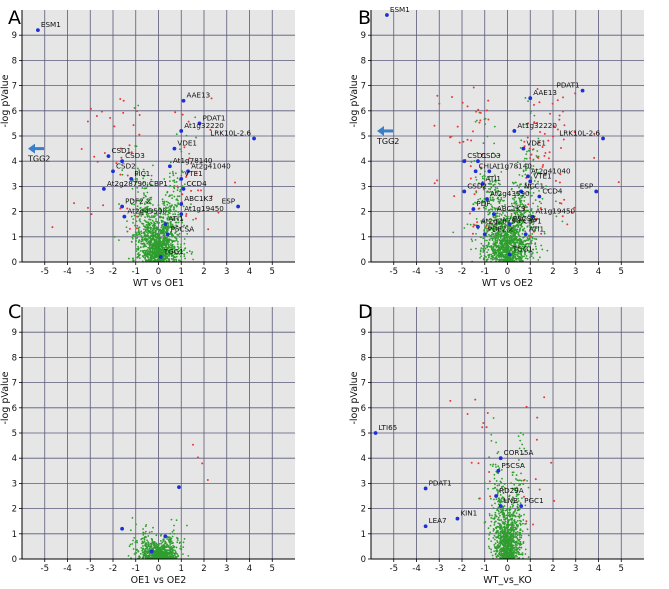 The height and width of the screenshot is (589, 669). I want to click on gene-label: CHL, so click(486, 165).